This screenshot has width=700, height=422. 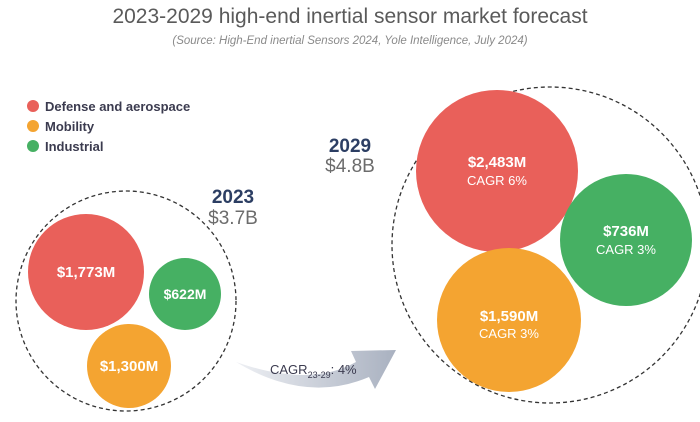 What do you see at coordinates (344, 369) in the screenshot?
I see `cagr-label-suffix: : 4%` at bounding box center [344, 369].